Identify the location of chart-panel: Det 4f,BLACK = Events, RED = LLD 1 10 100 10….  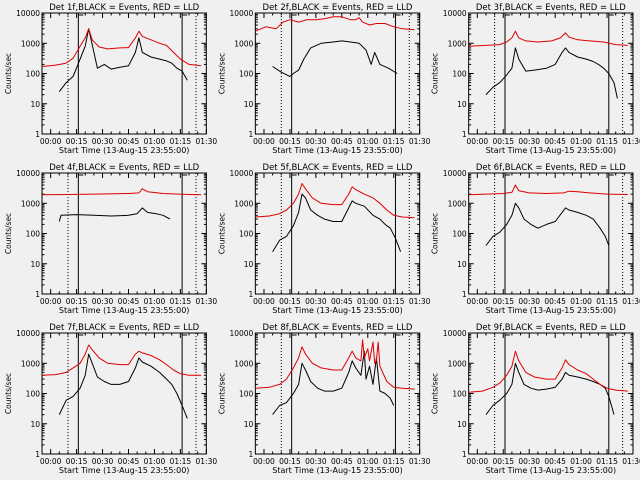
(110, 239).